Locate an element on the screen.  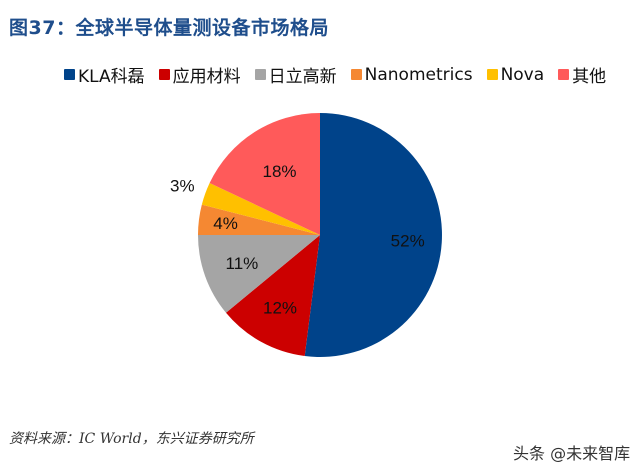
source-note: 资料来源：IC World，东兴证券研究所 is located at coordinates (131, 439).